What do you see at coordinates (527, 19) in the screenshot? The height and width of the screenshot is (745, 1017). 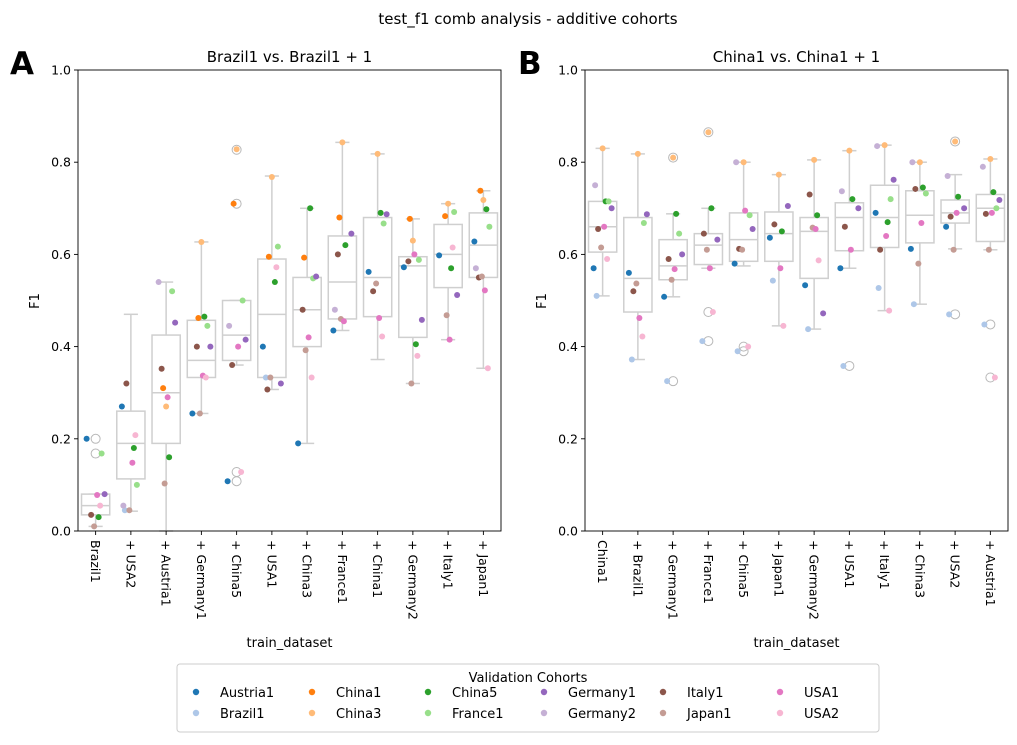 I see `figure-suptitle: test_f1 comb analysis - additive cohorts` at bounding box center [527, 19].